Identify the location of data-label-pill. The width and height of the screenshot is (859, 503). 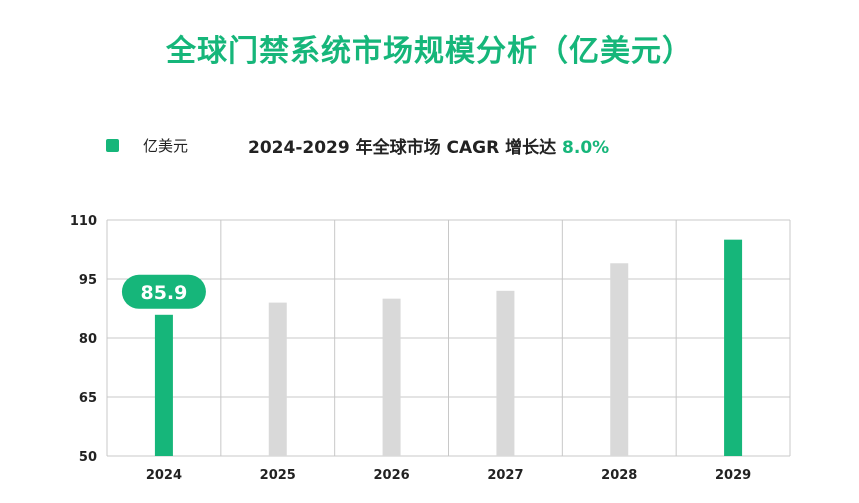
(163, 291).